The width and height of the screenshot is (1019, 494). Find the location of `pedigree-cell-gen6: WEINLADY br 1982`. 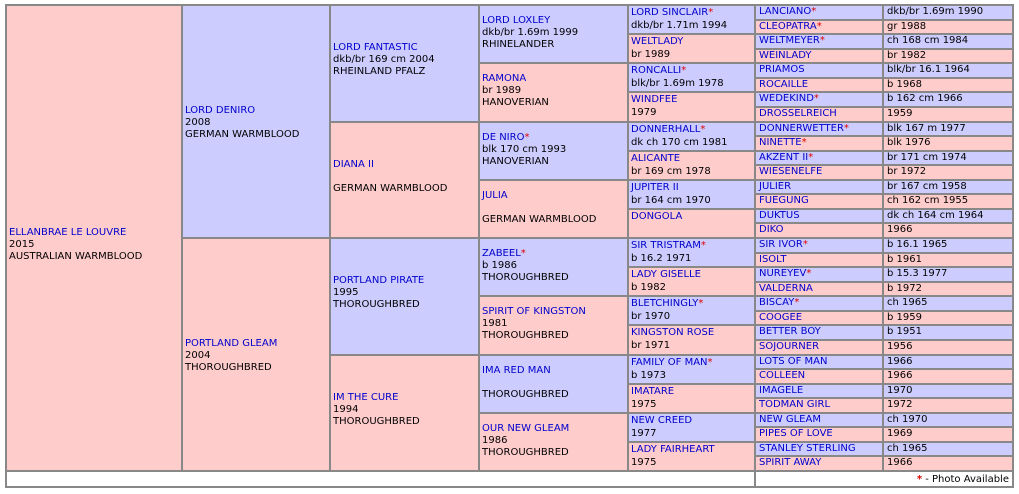

pedigree-cell-gen6: WEINLADY br 1982 is located at coordinates (884, 56).